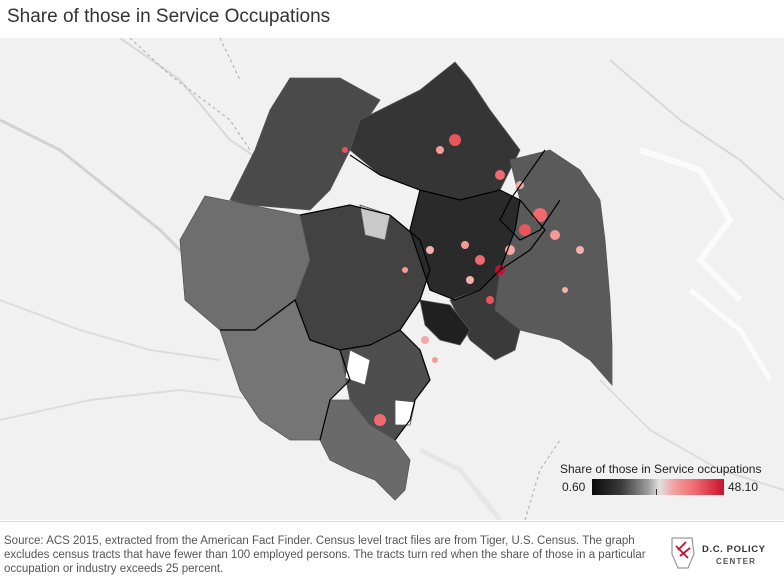 The height and width of the screenshot is (585, 784). I want to click on region-montgomery, so click(435, 131).